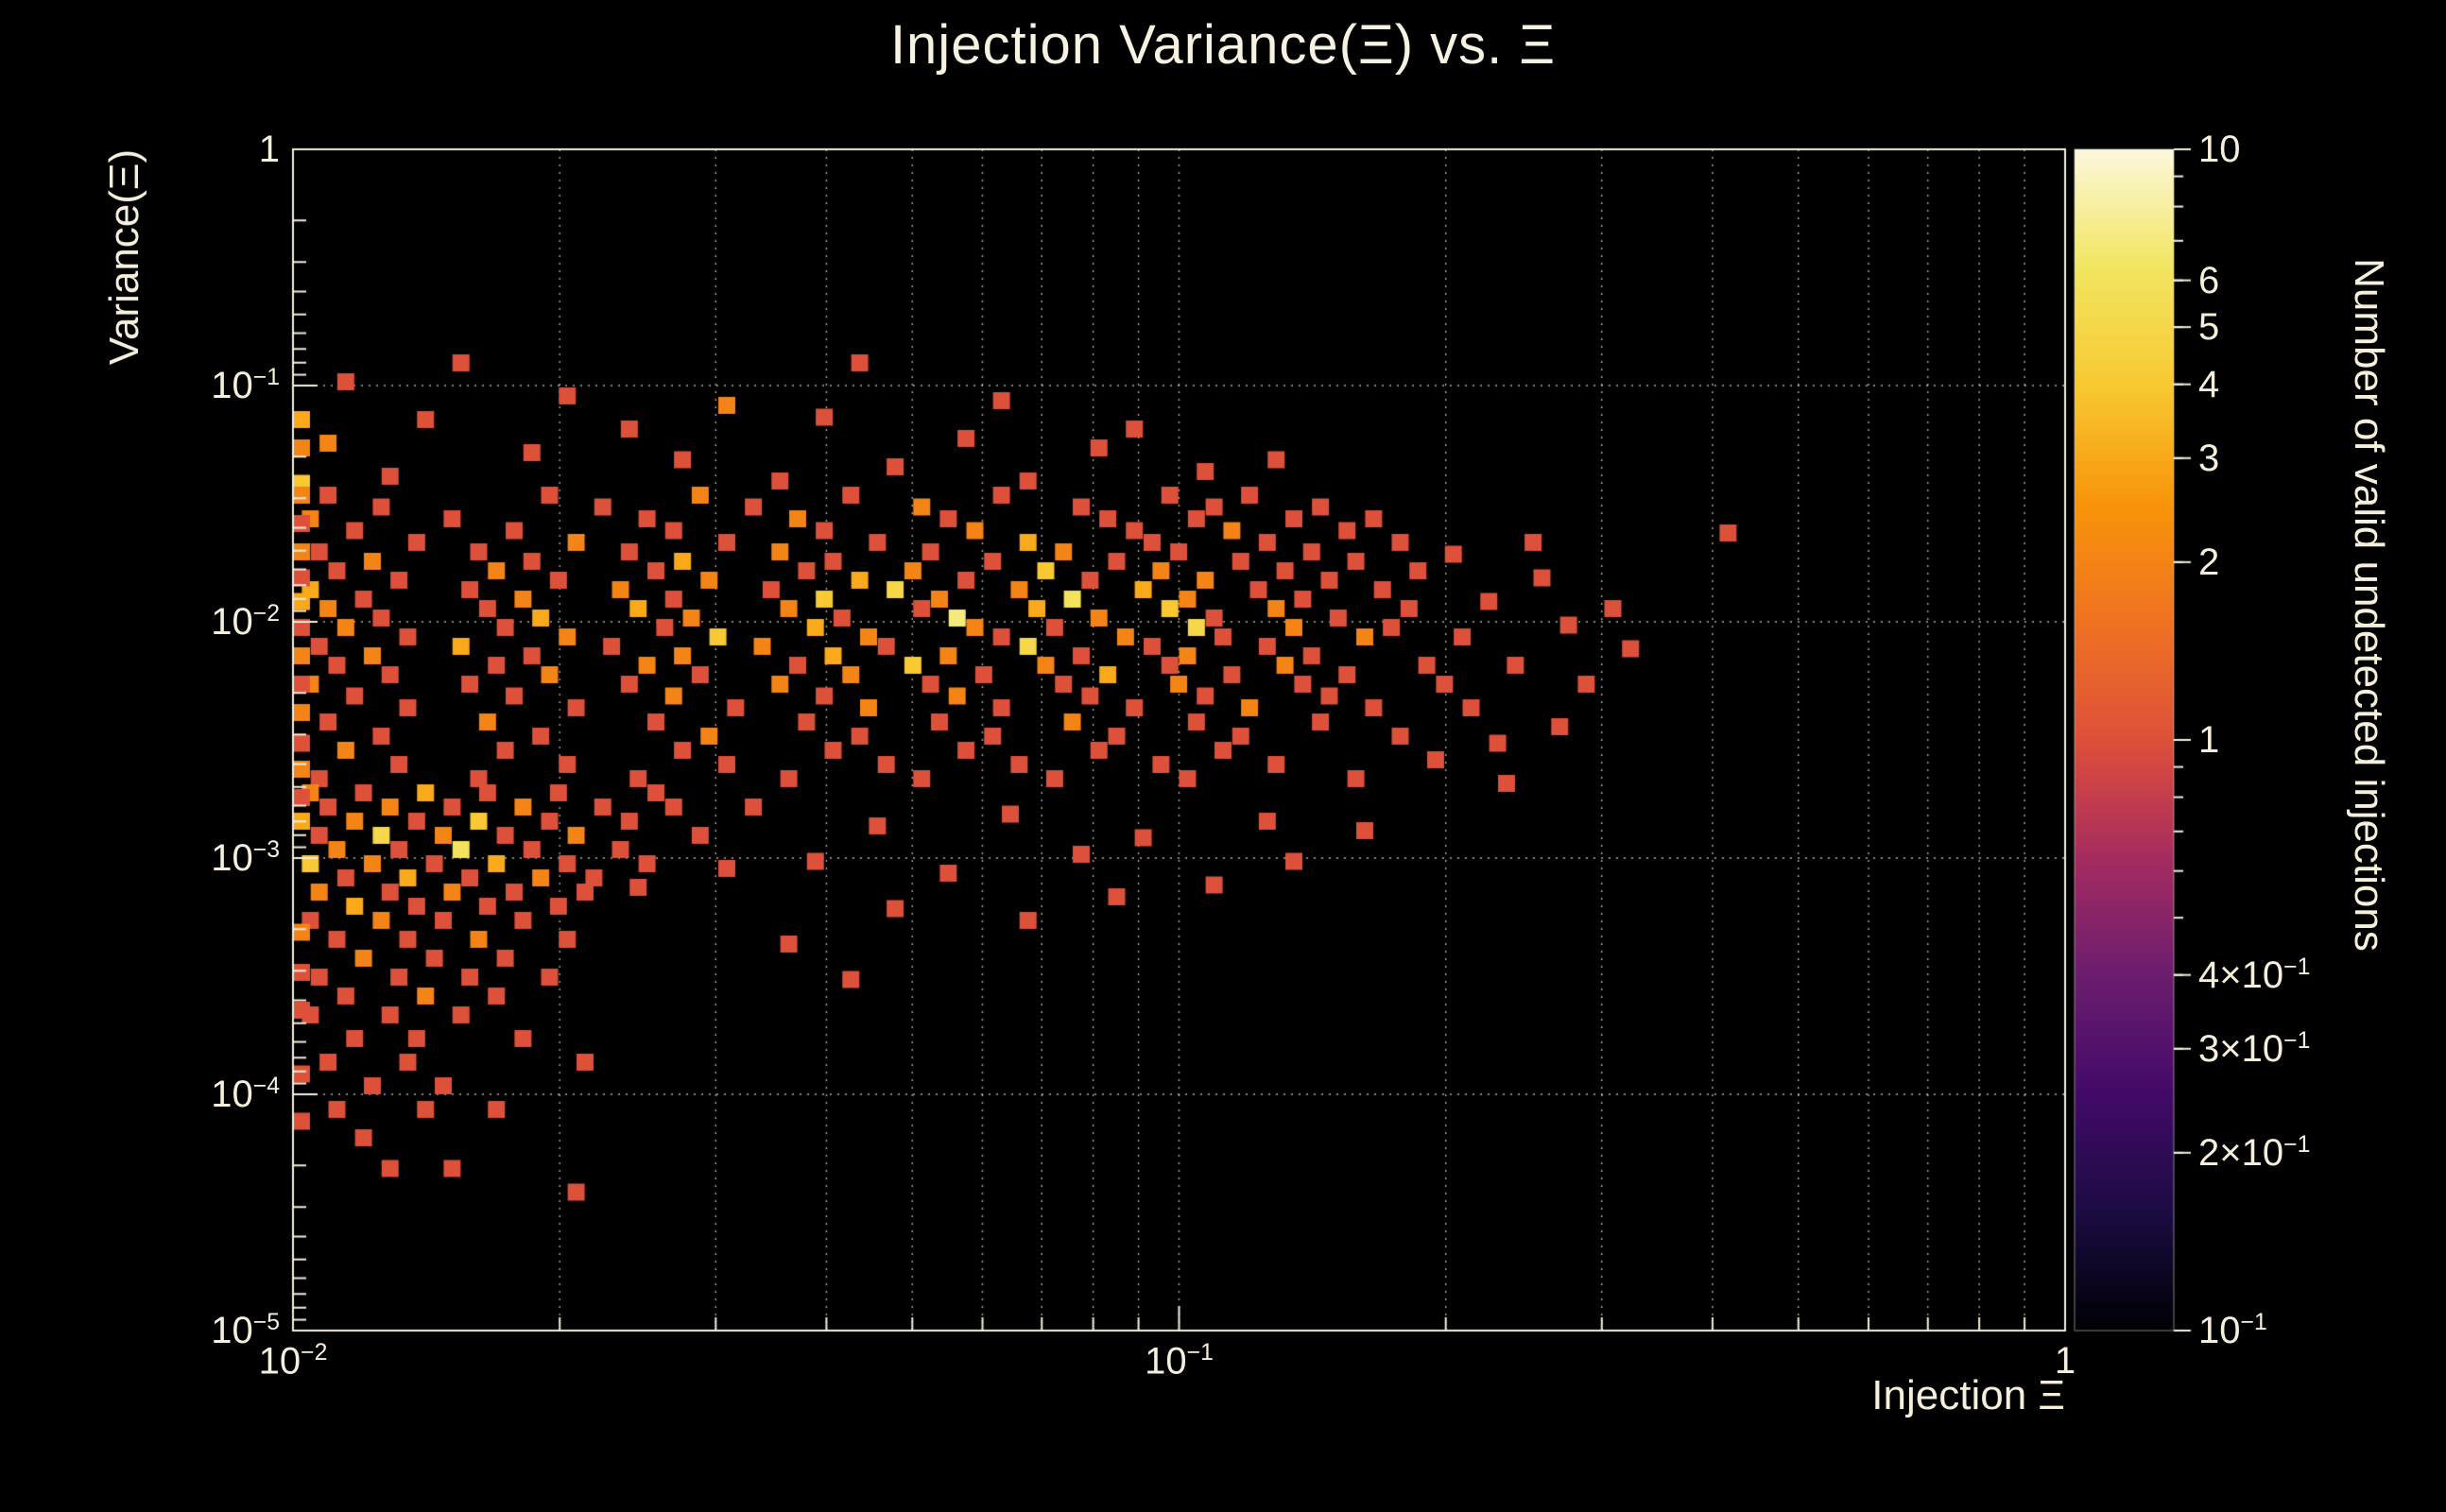 The width and height of the screenshot is (2446, 1512). I want to click on colorbar-tick-label: 10−1, so click(2232, 1330).